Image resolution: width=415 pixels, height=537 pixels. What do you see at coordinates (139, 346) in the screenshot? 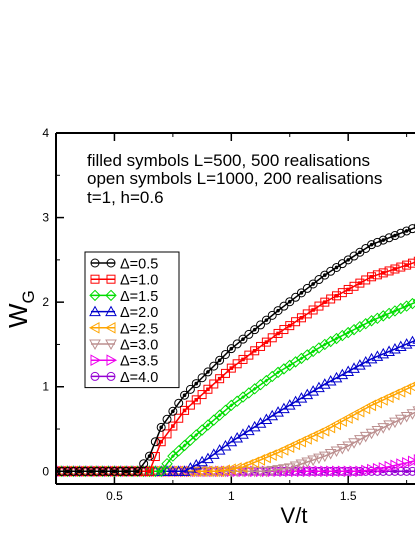
I see `legend-label: Δ=3.0` at bounding box center [139, 346].